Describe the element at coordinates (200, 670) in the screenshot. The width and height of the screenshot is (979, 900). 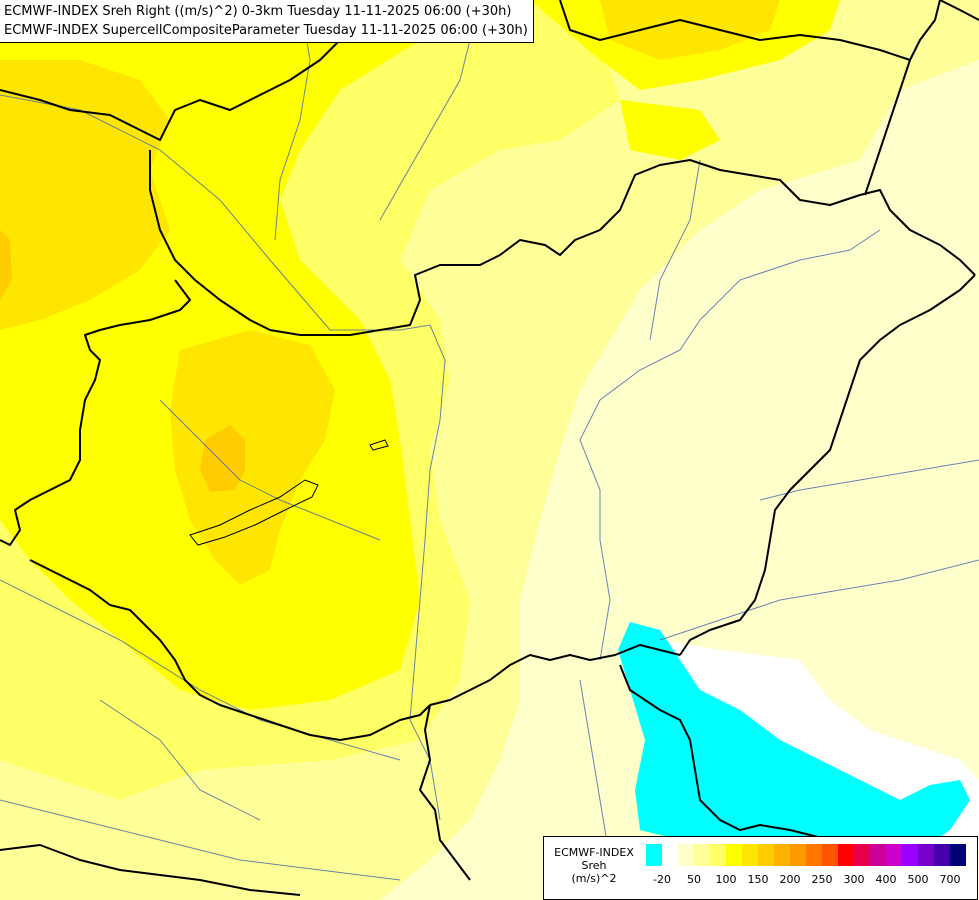
I see `river-drava` at that location.